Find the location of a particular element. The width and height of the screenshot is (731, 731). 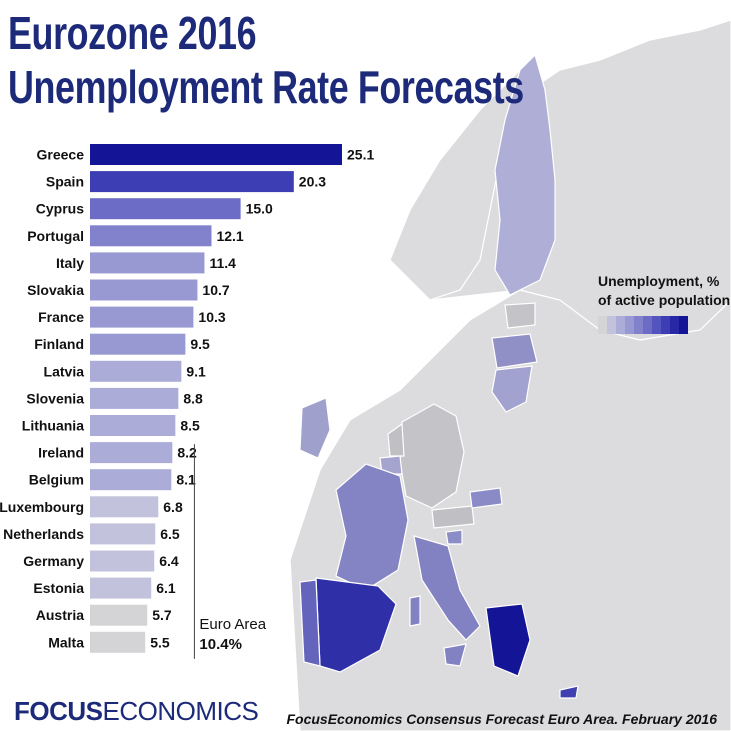

map-region-austria is located at coordinates (453, 517).